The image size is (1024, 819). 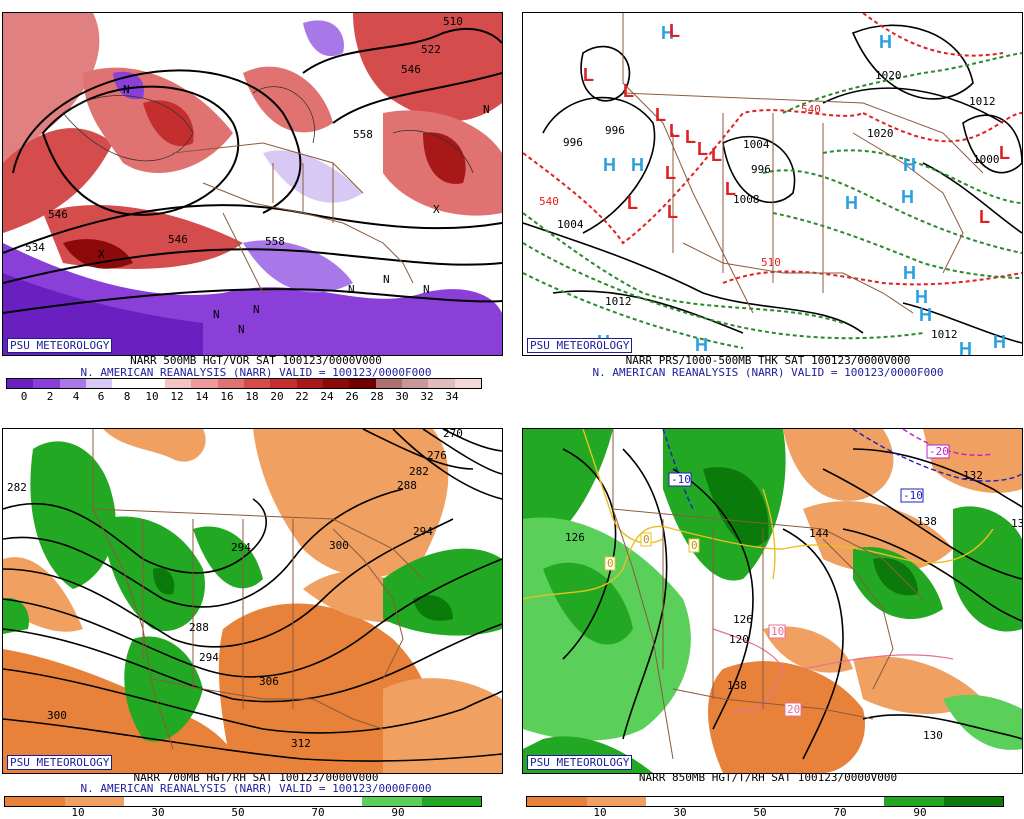 What do you see at coordinates (819, 533) in the screenshot?
I see `contour-label: 144` at bounding box center [819, 533].